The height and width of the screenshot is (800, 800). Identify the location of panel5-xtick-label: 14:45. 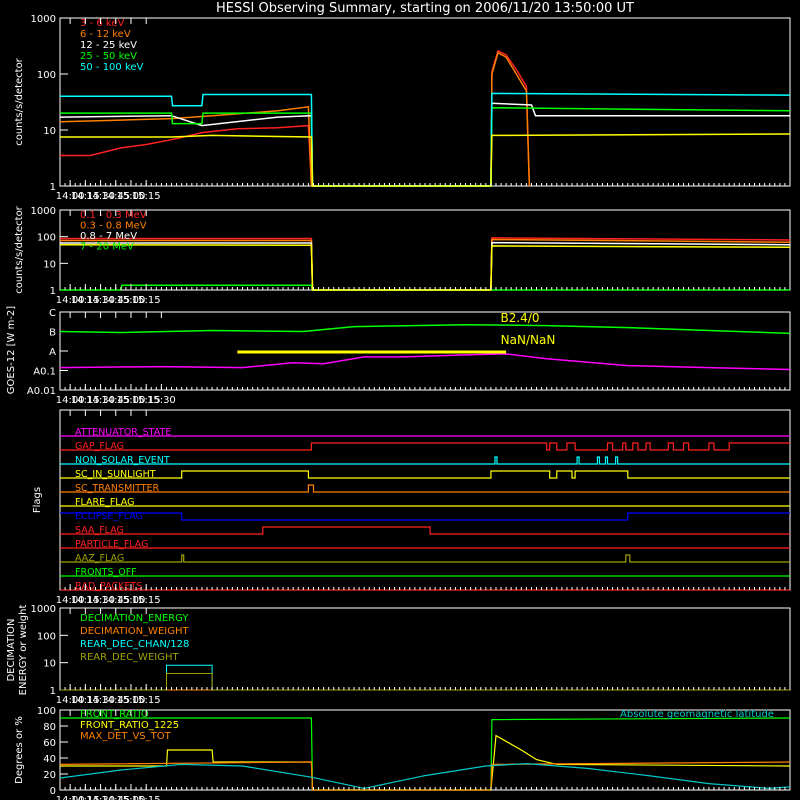
(115, 700).